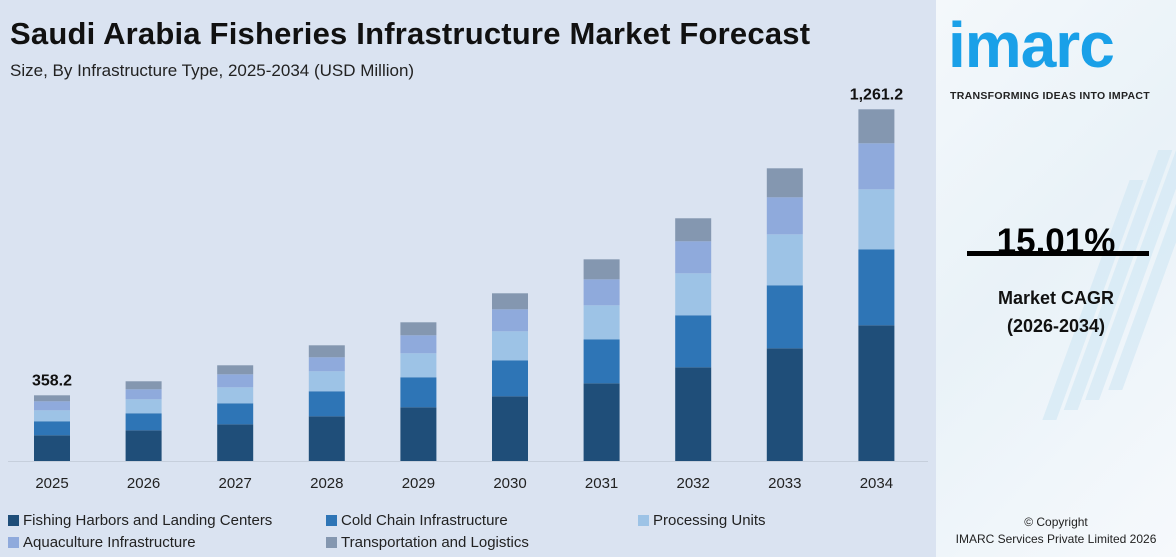 The height and width of the screenshot is (557, 1176). Describe the element at coordinates (601, 483) in the screenshot. I see `x-tick-label: 2031` at that location.